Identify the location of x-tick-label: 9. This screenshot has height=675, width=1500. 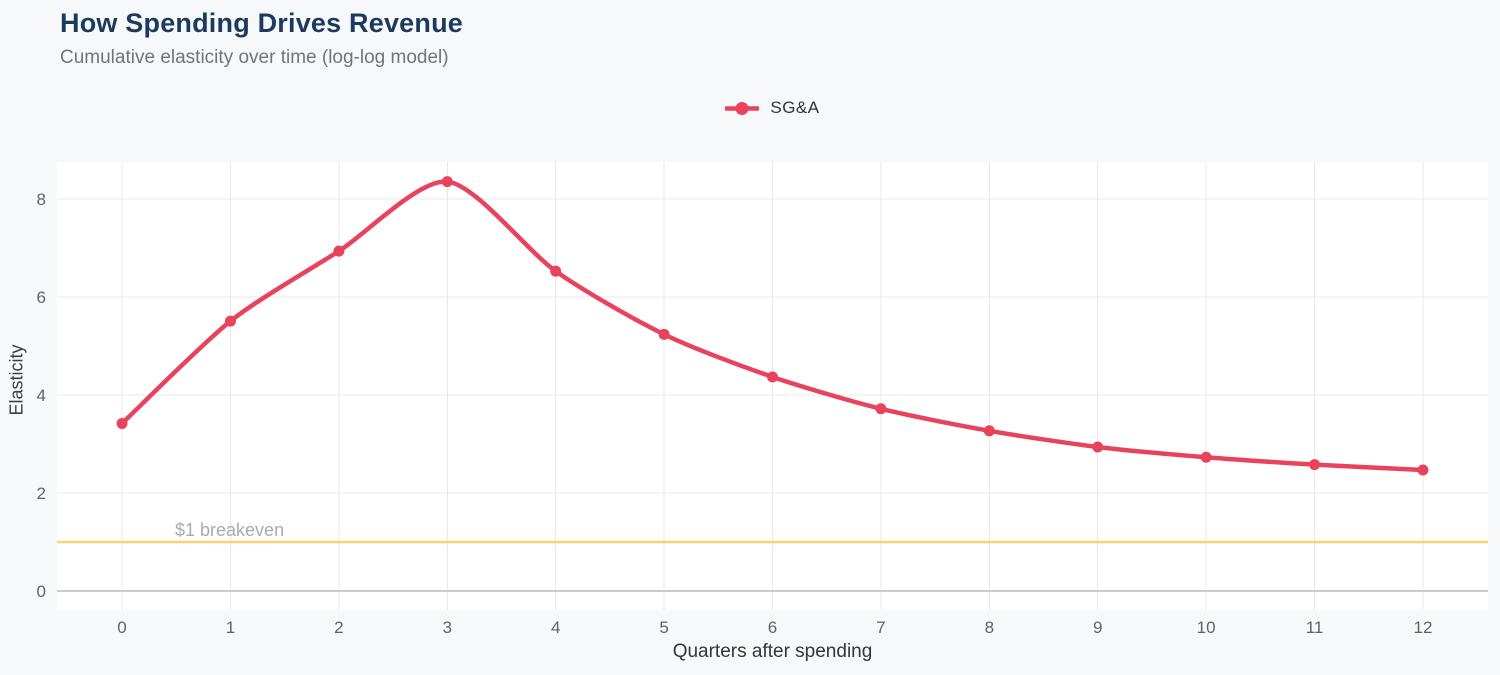
(1097, 627).